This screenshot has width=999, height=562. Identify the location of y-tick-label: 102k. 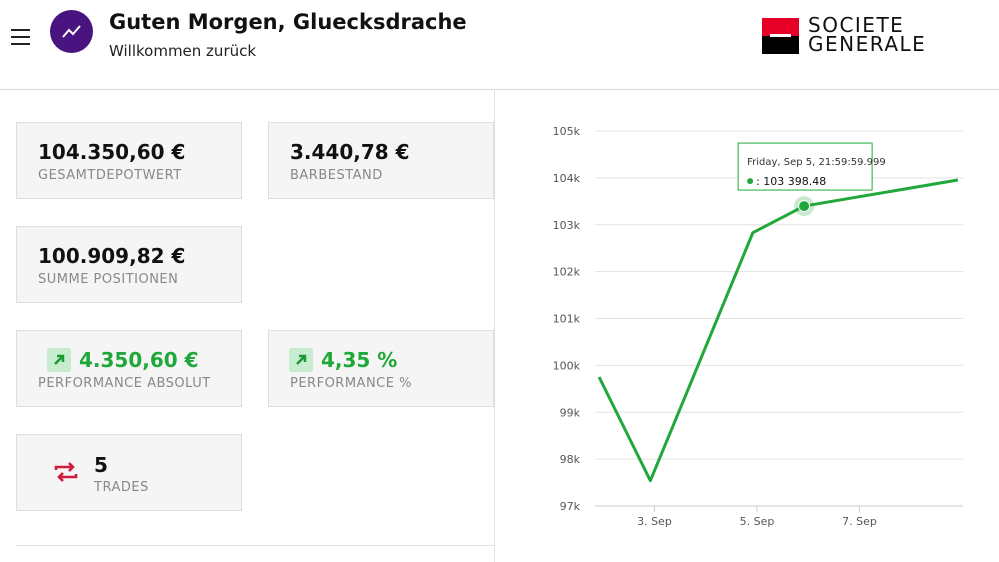
(567, 272).